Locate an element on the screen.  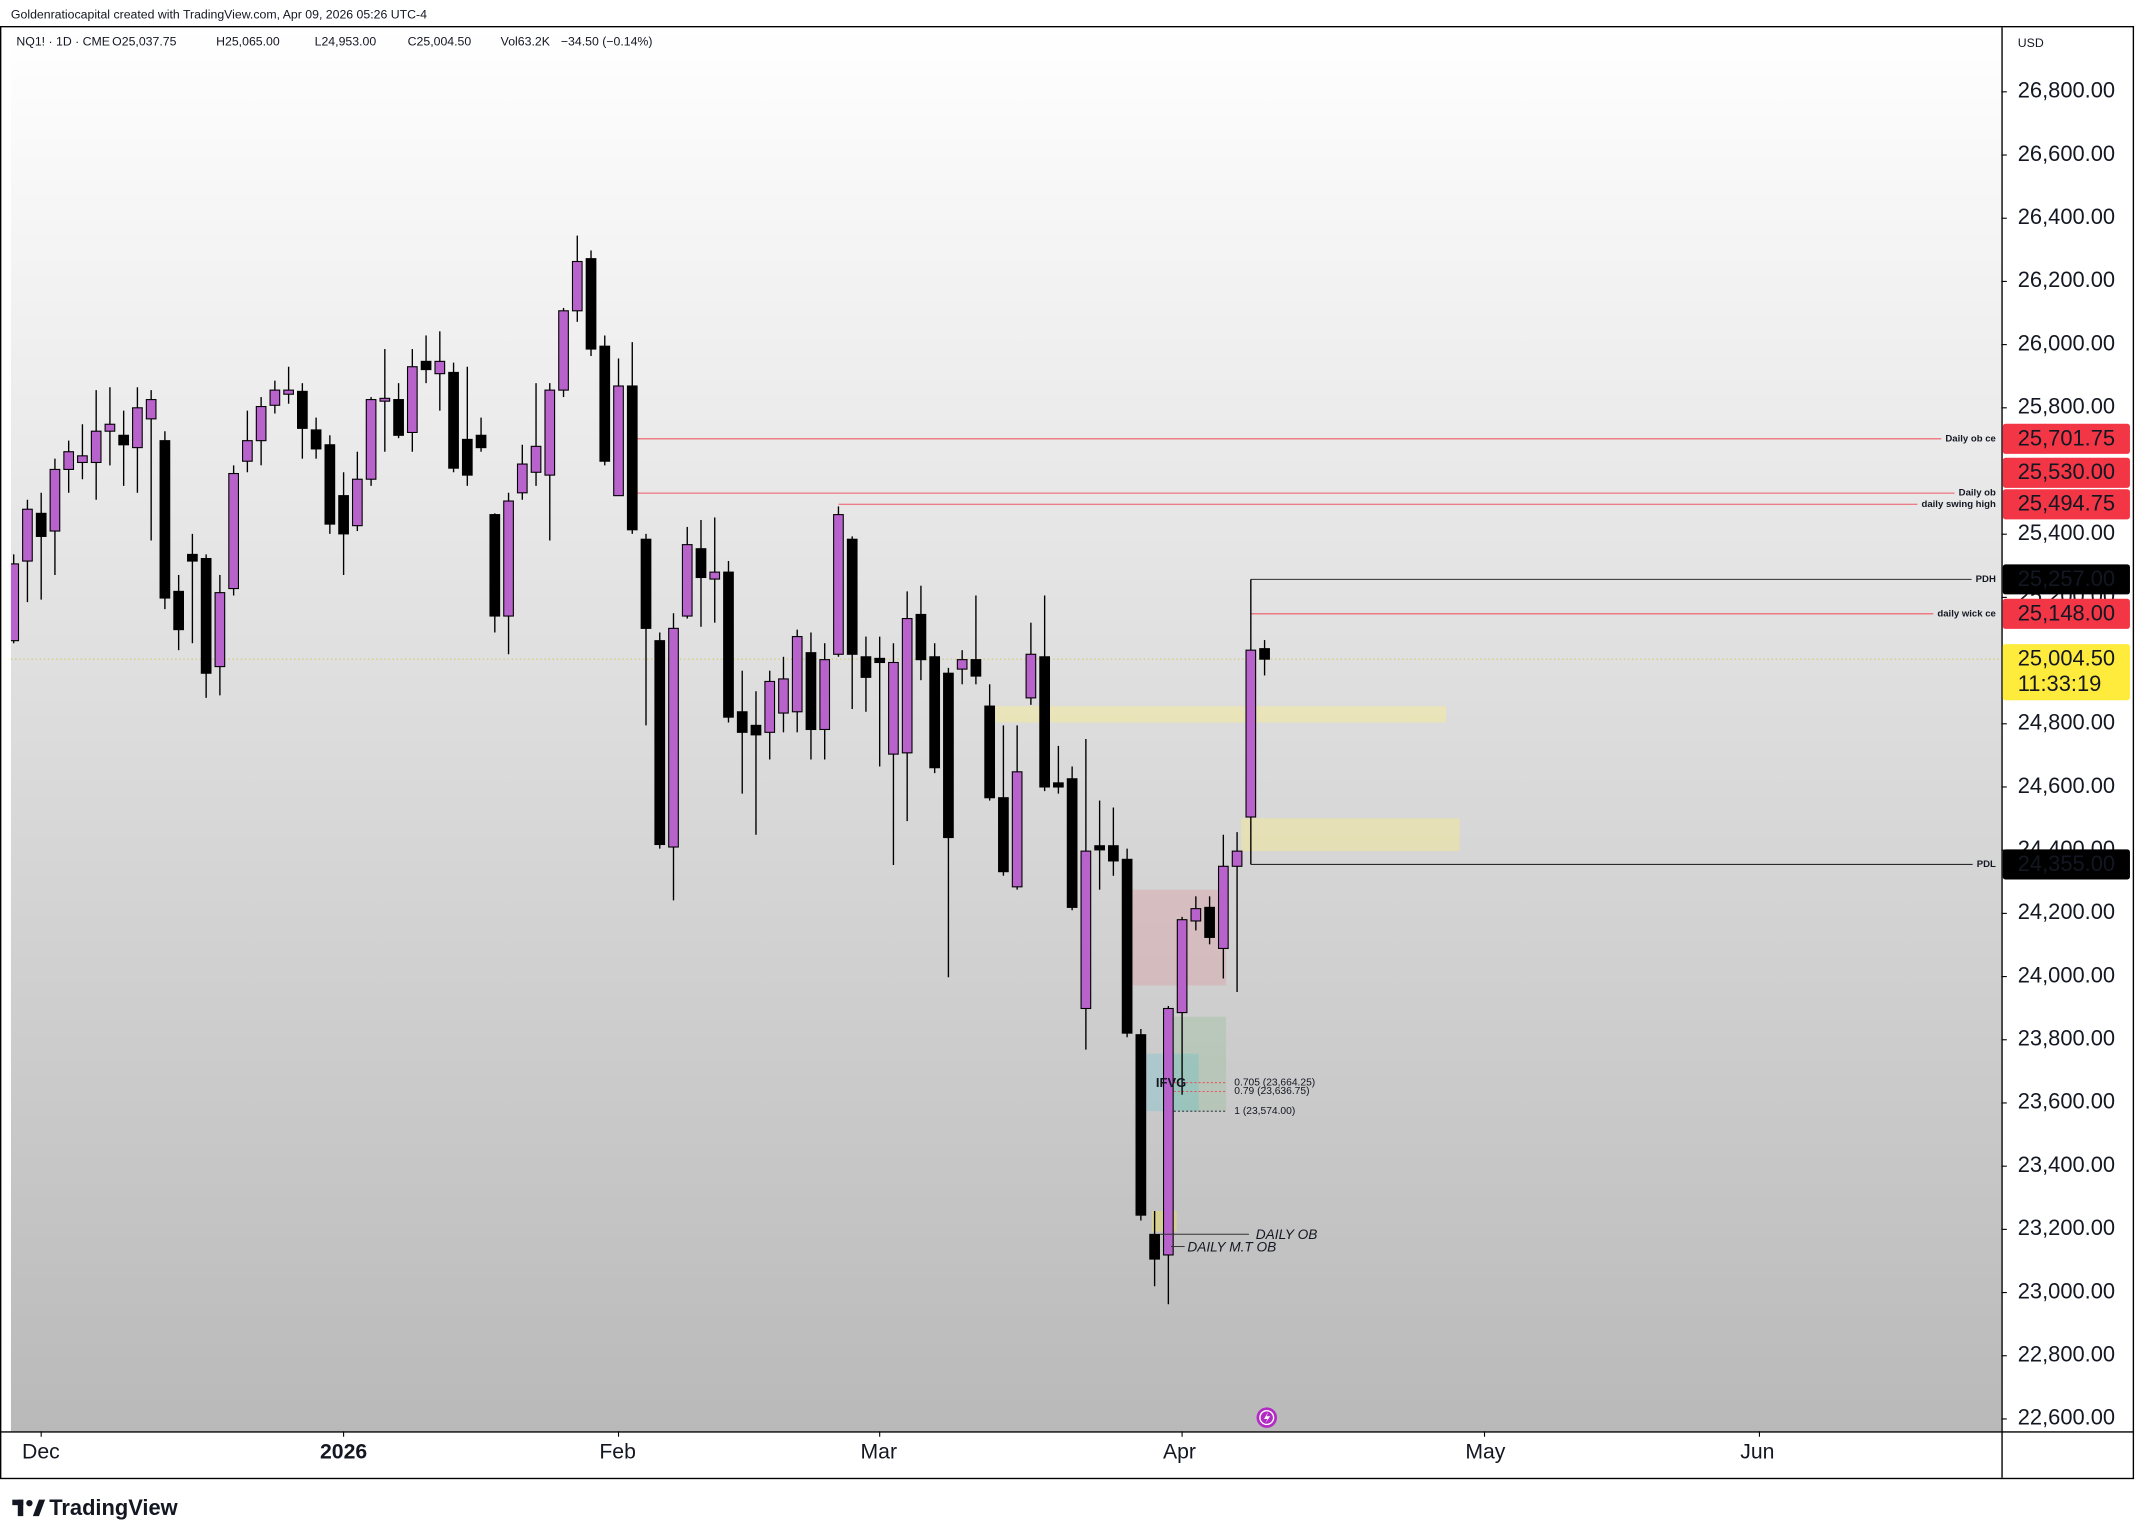
ohlc-value: L24,953.00 is located at coordinates (346, 42).